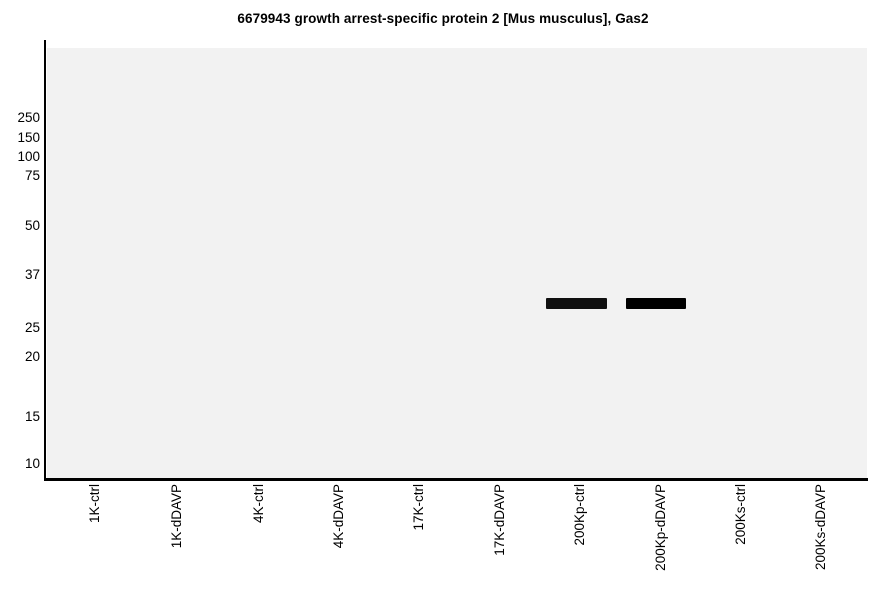  What do you see at coordinates (32, 327) in the screenshot?
I see `y-tick-label: 25` at bounding box center [32, 327].